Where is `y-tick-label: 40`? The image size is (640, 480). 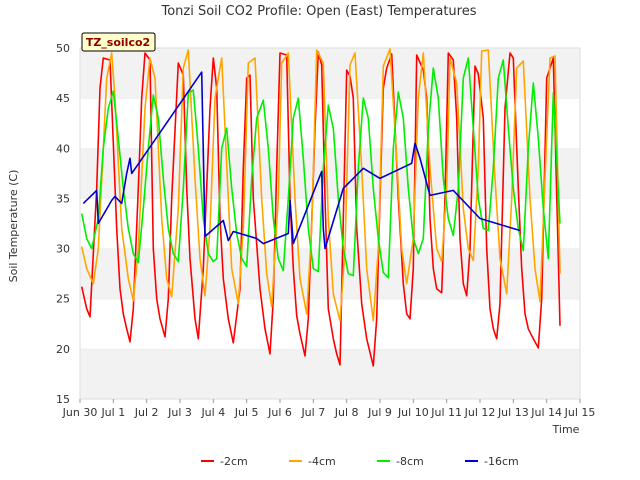
y-tick-label: 40 is located at coordinates (63, 148).